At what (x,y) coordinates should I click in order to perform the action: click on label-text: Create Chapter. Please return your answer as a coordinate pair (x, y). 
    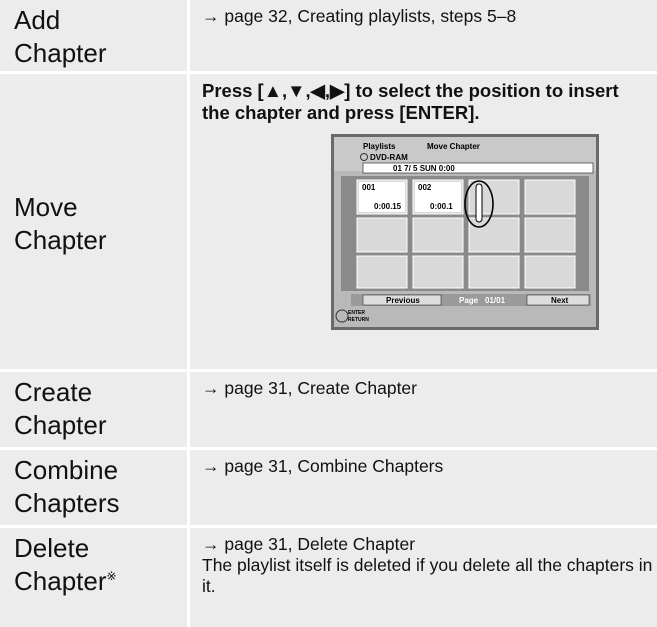
    Looking at the image, I should click on (60, 408).